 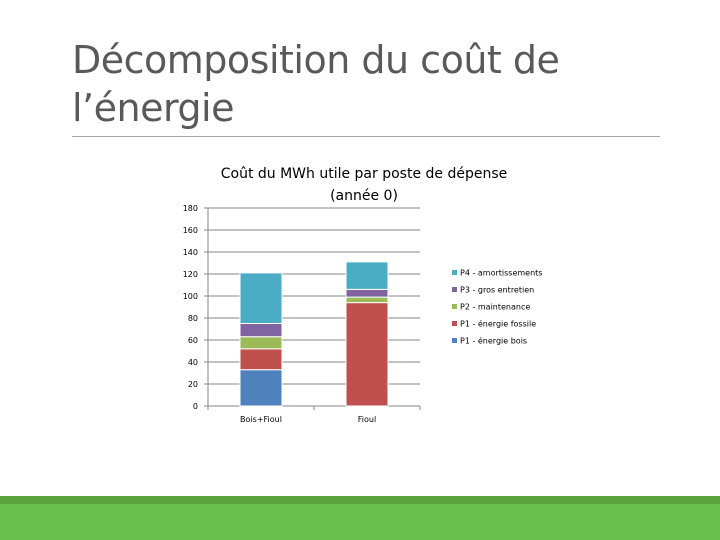 What do you see at coordinates (366, 136) in the screenshot?
I see `title-divider` at bounding box center [366, 136].